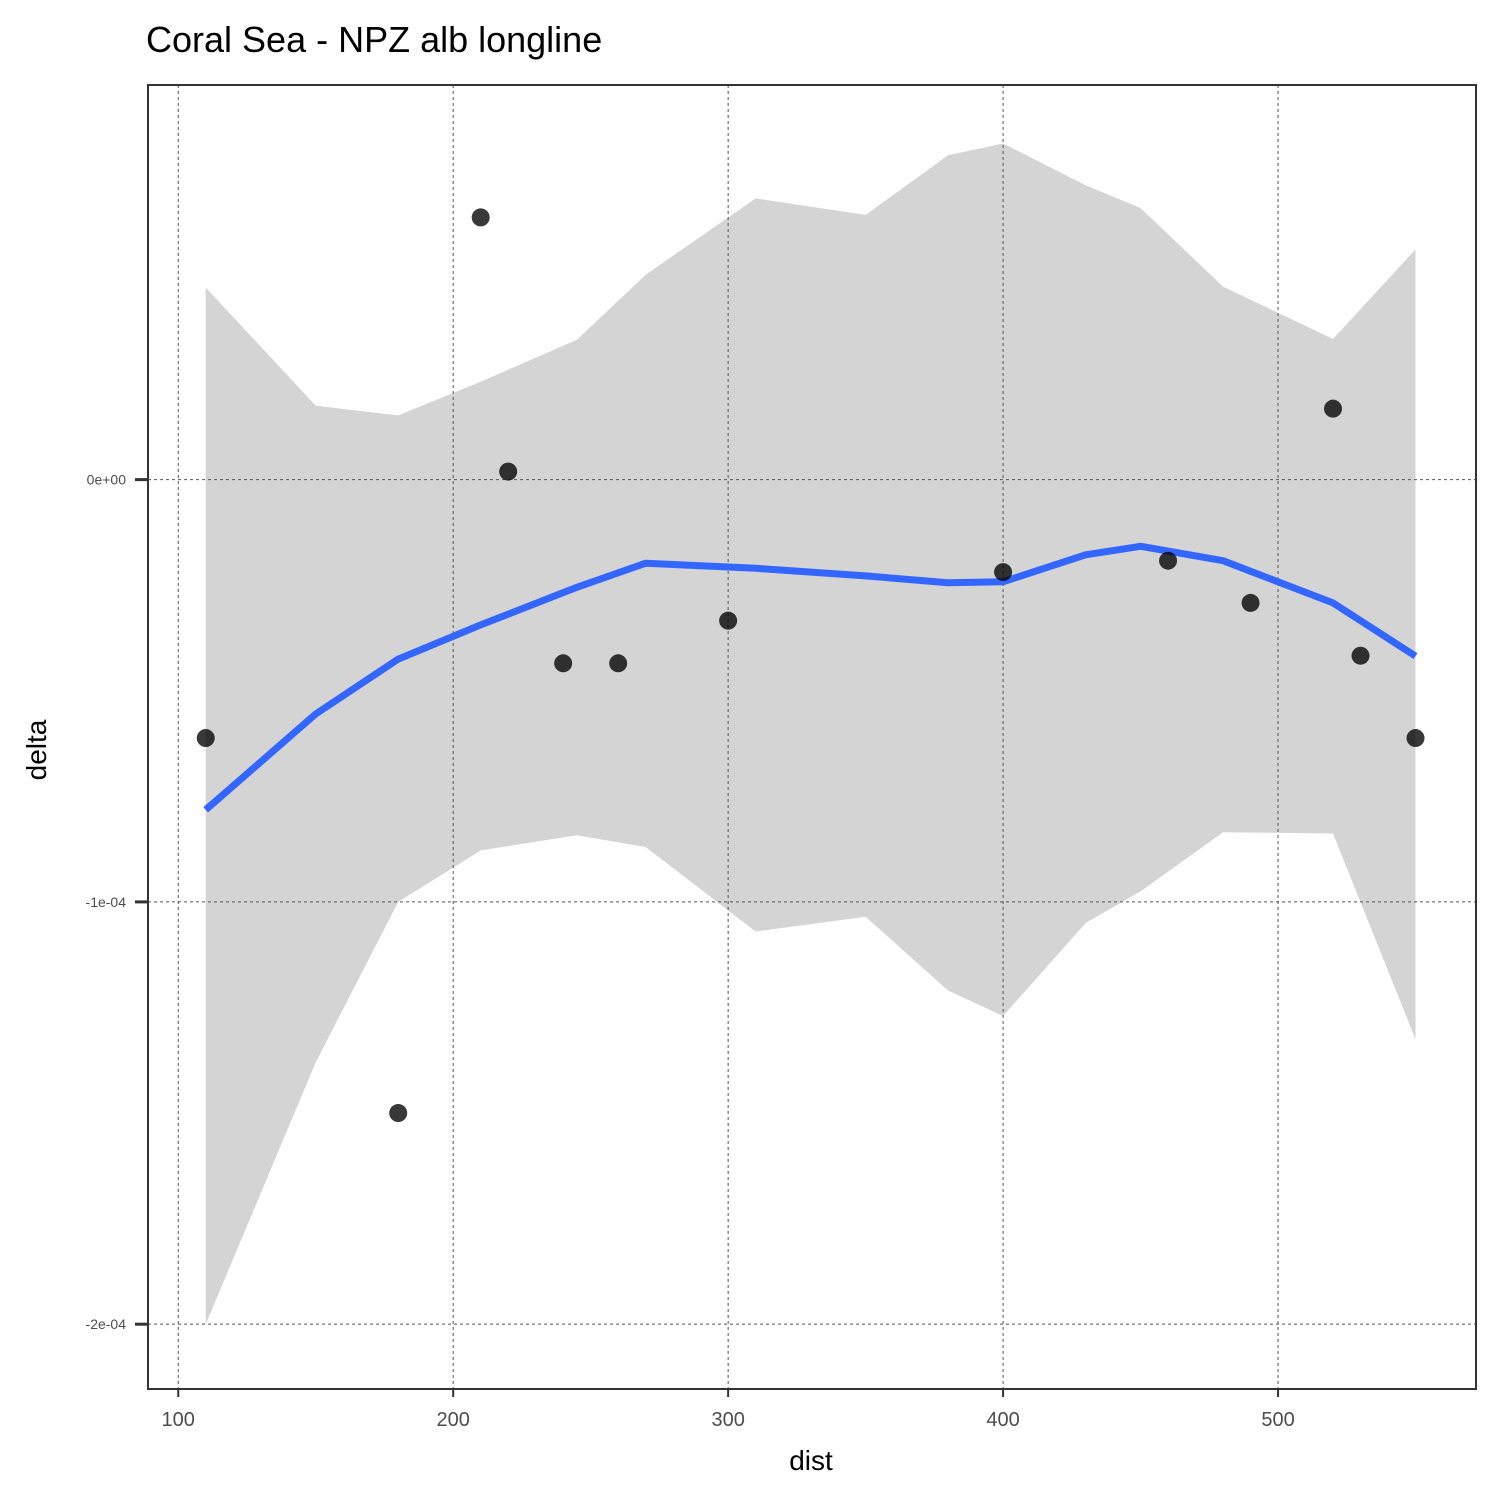 This screenshot has height=1500, width=1500. What do you see at coordinates (106, 1324) in the screenshot?
I see `y-tick-label: -2e-04` at bounding box center [106, 1324].